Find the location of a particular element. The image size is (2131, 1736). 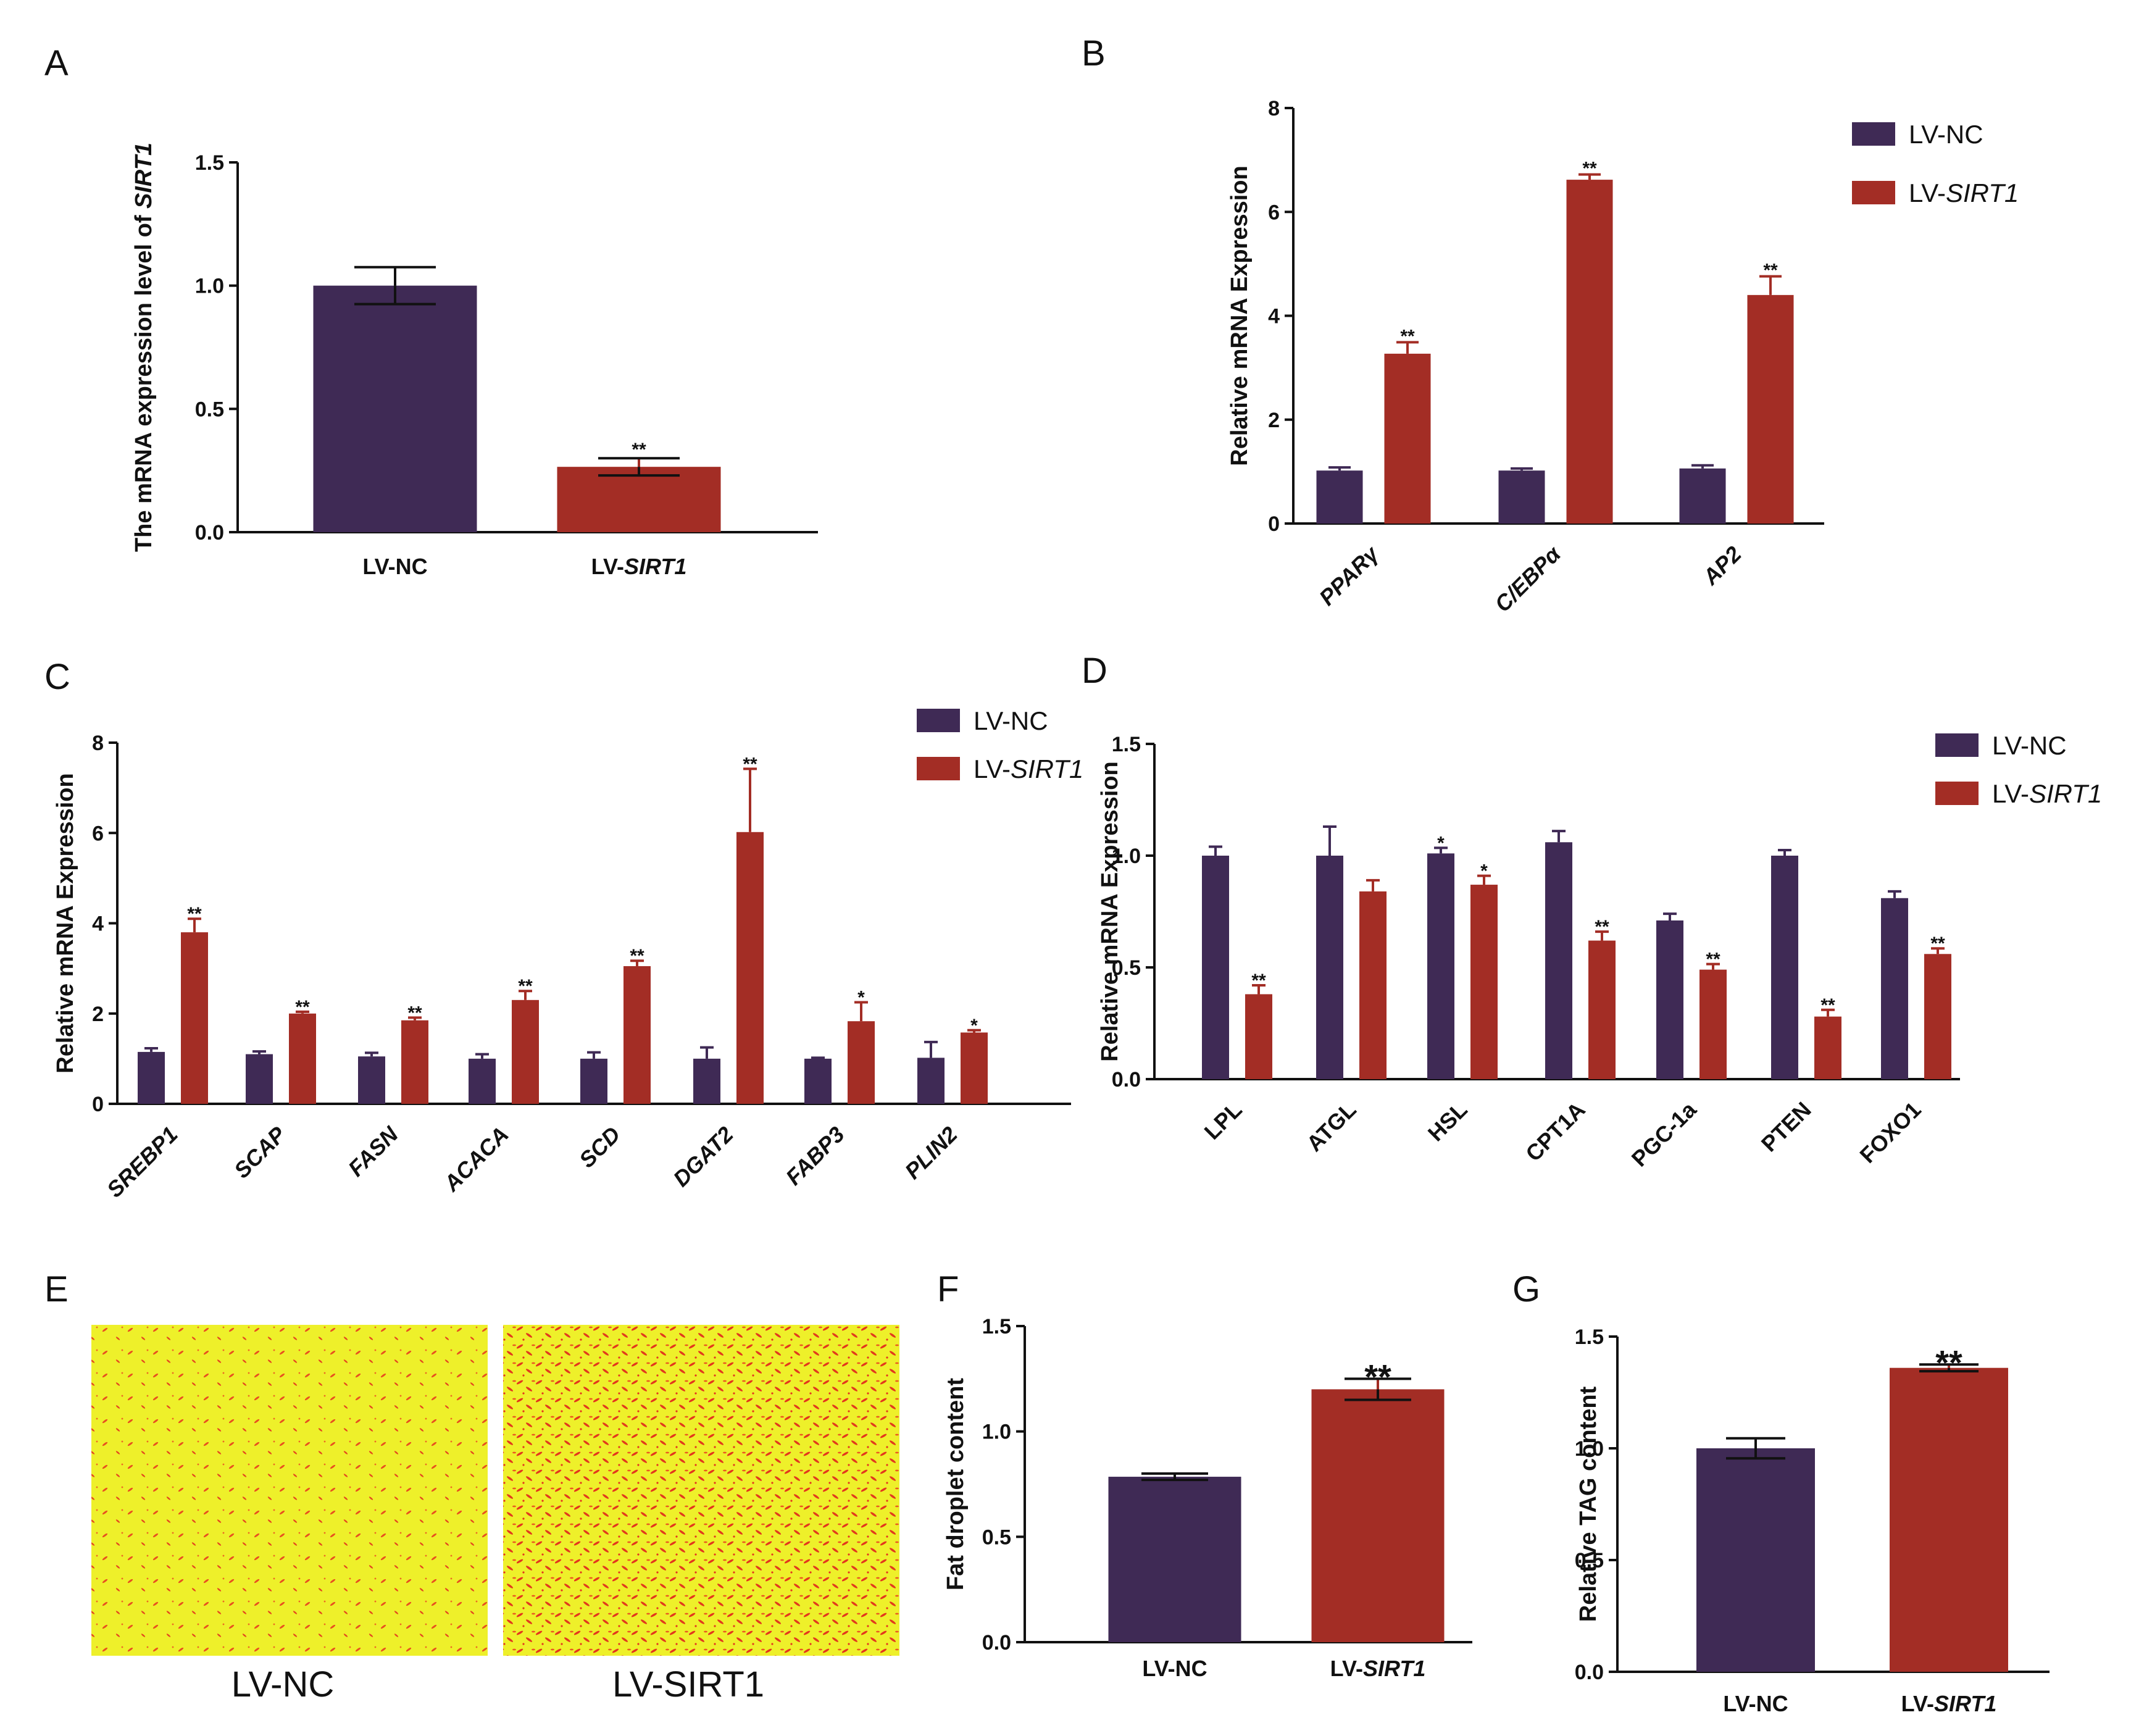

panel-c-category-label: ACACA is located at coordinates (476, 1159).